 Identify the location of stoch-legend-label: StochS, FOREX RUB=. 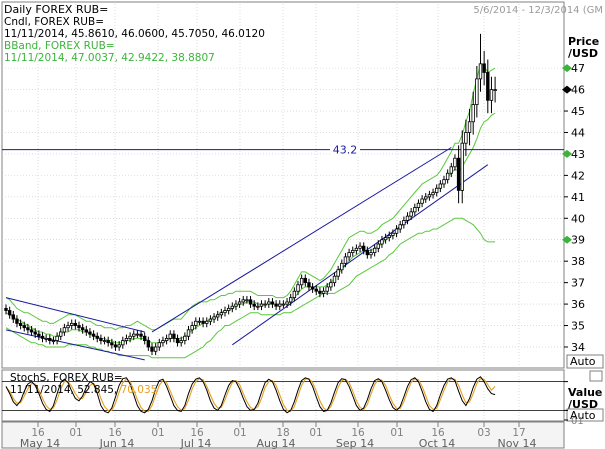
(66, 378).